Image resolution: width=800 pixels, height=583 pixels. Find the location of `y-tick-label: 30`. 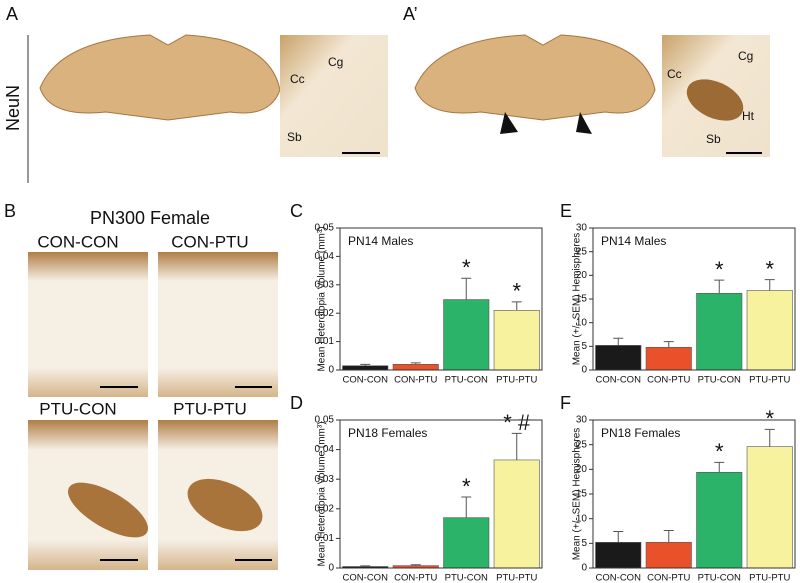

y-tick-label: 30 is located at coordinates (582, 228).